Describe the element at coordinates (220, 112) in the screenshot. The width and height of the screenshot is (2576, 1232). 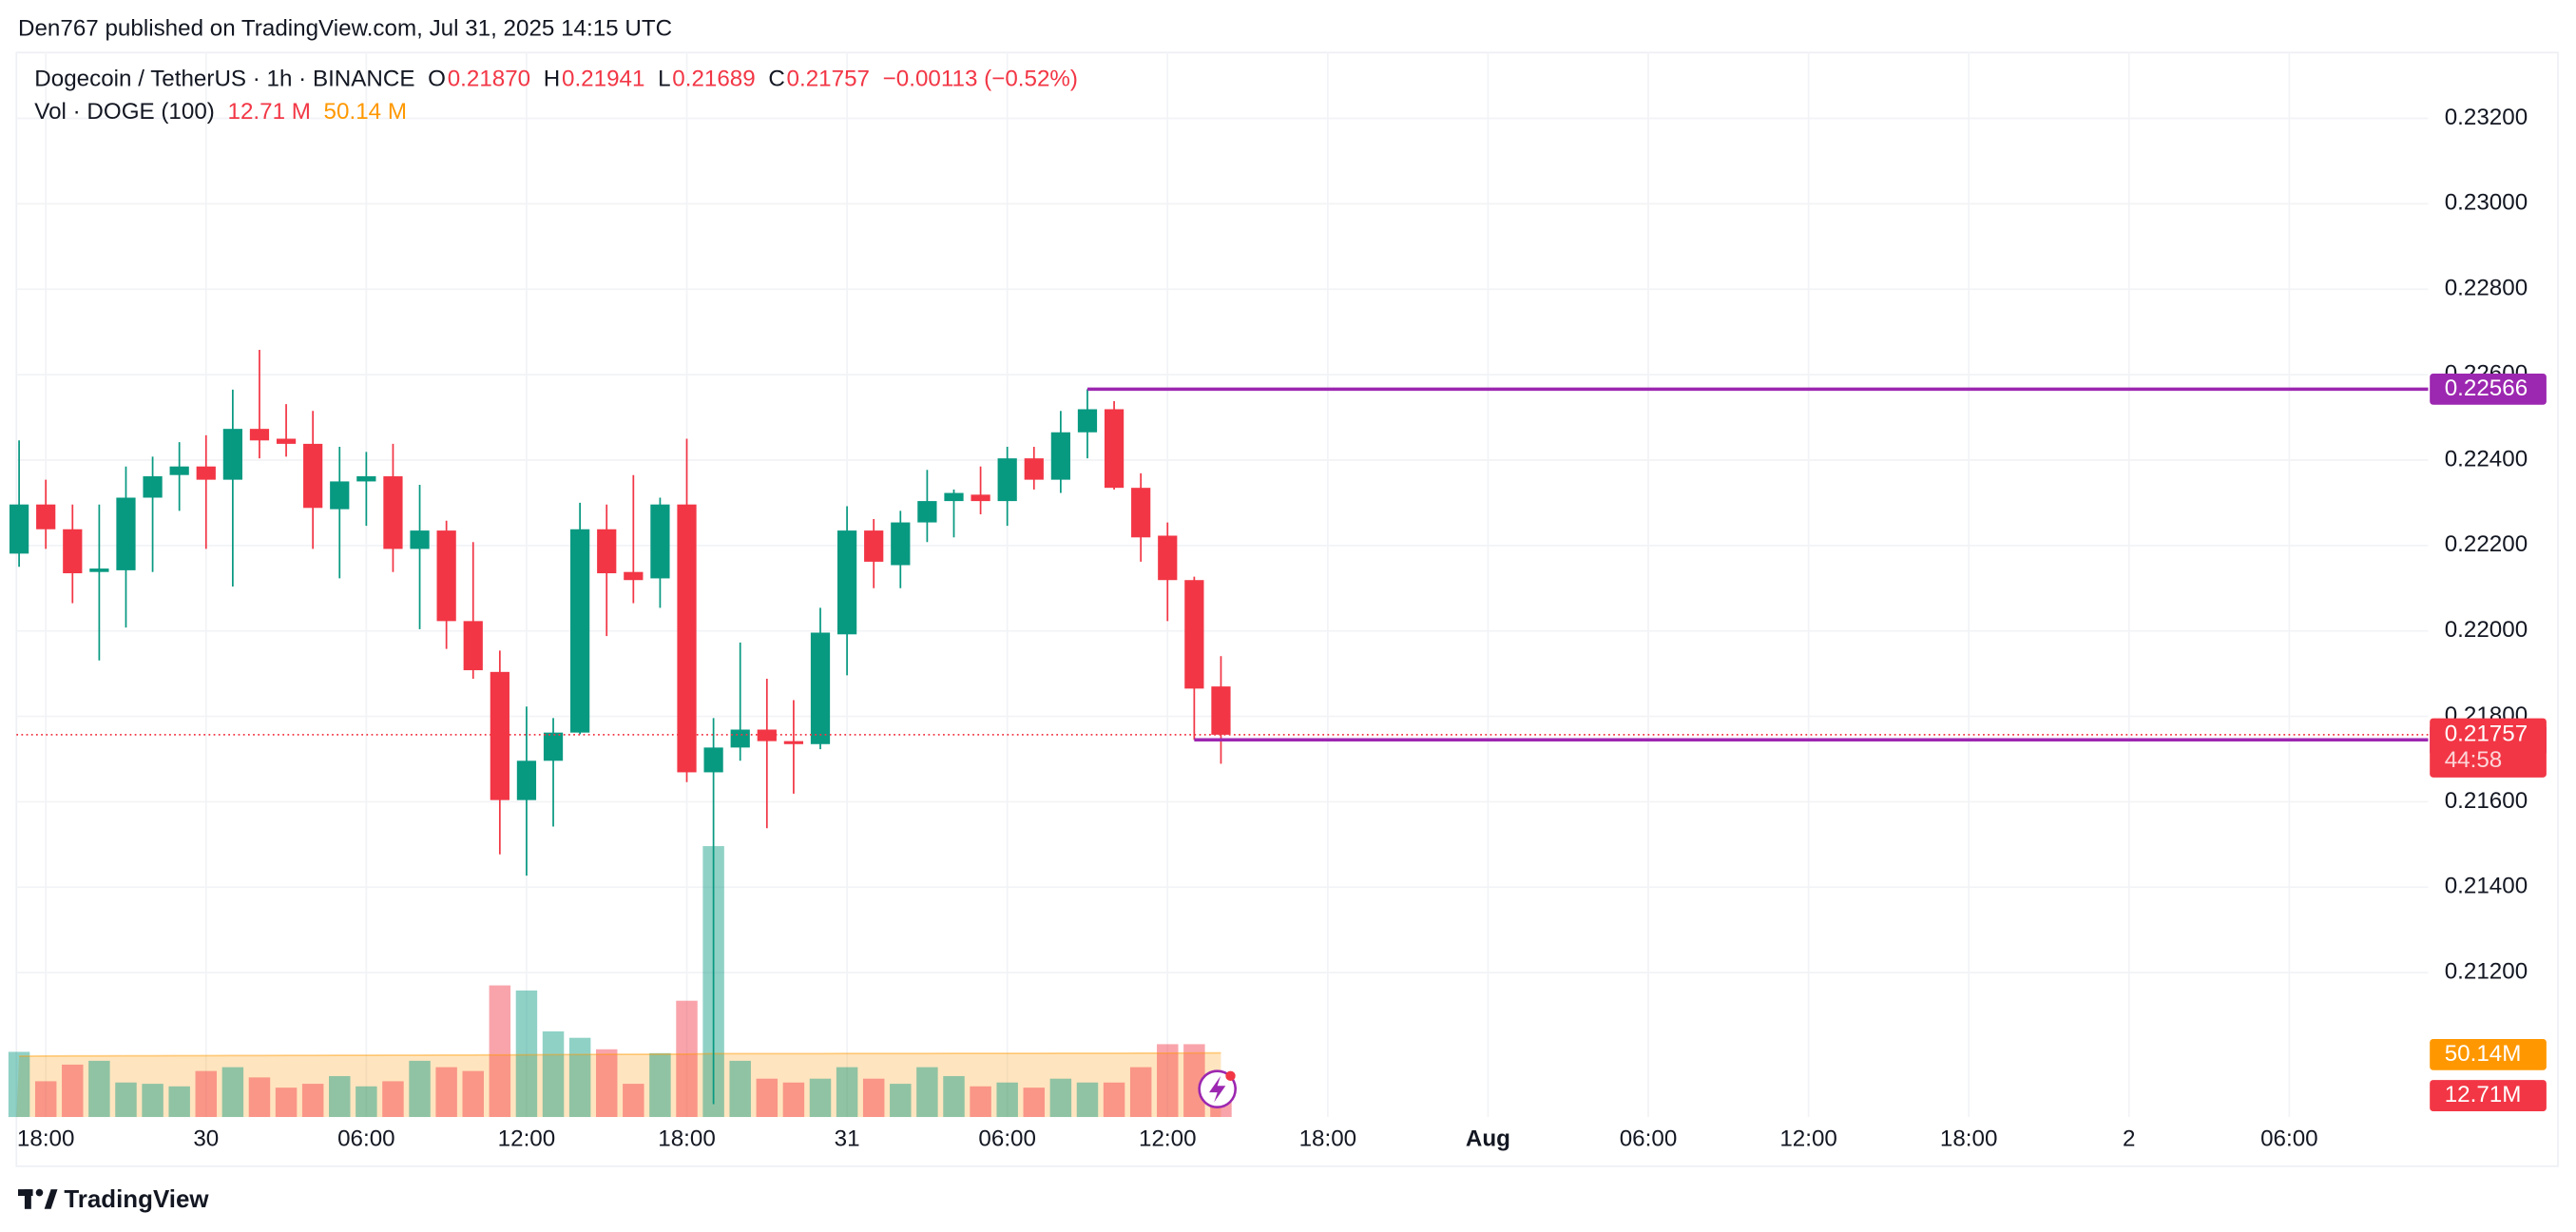
I see `legend-volume: Vol · DOGE (100) 12.71 M 50.14 M` at that location.